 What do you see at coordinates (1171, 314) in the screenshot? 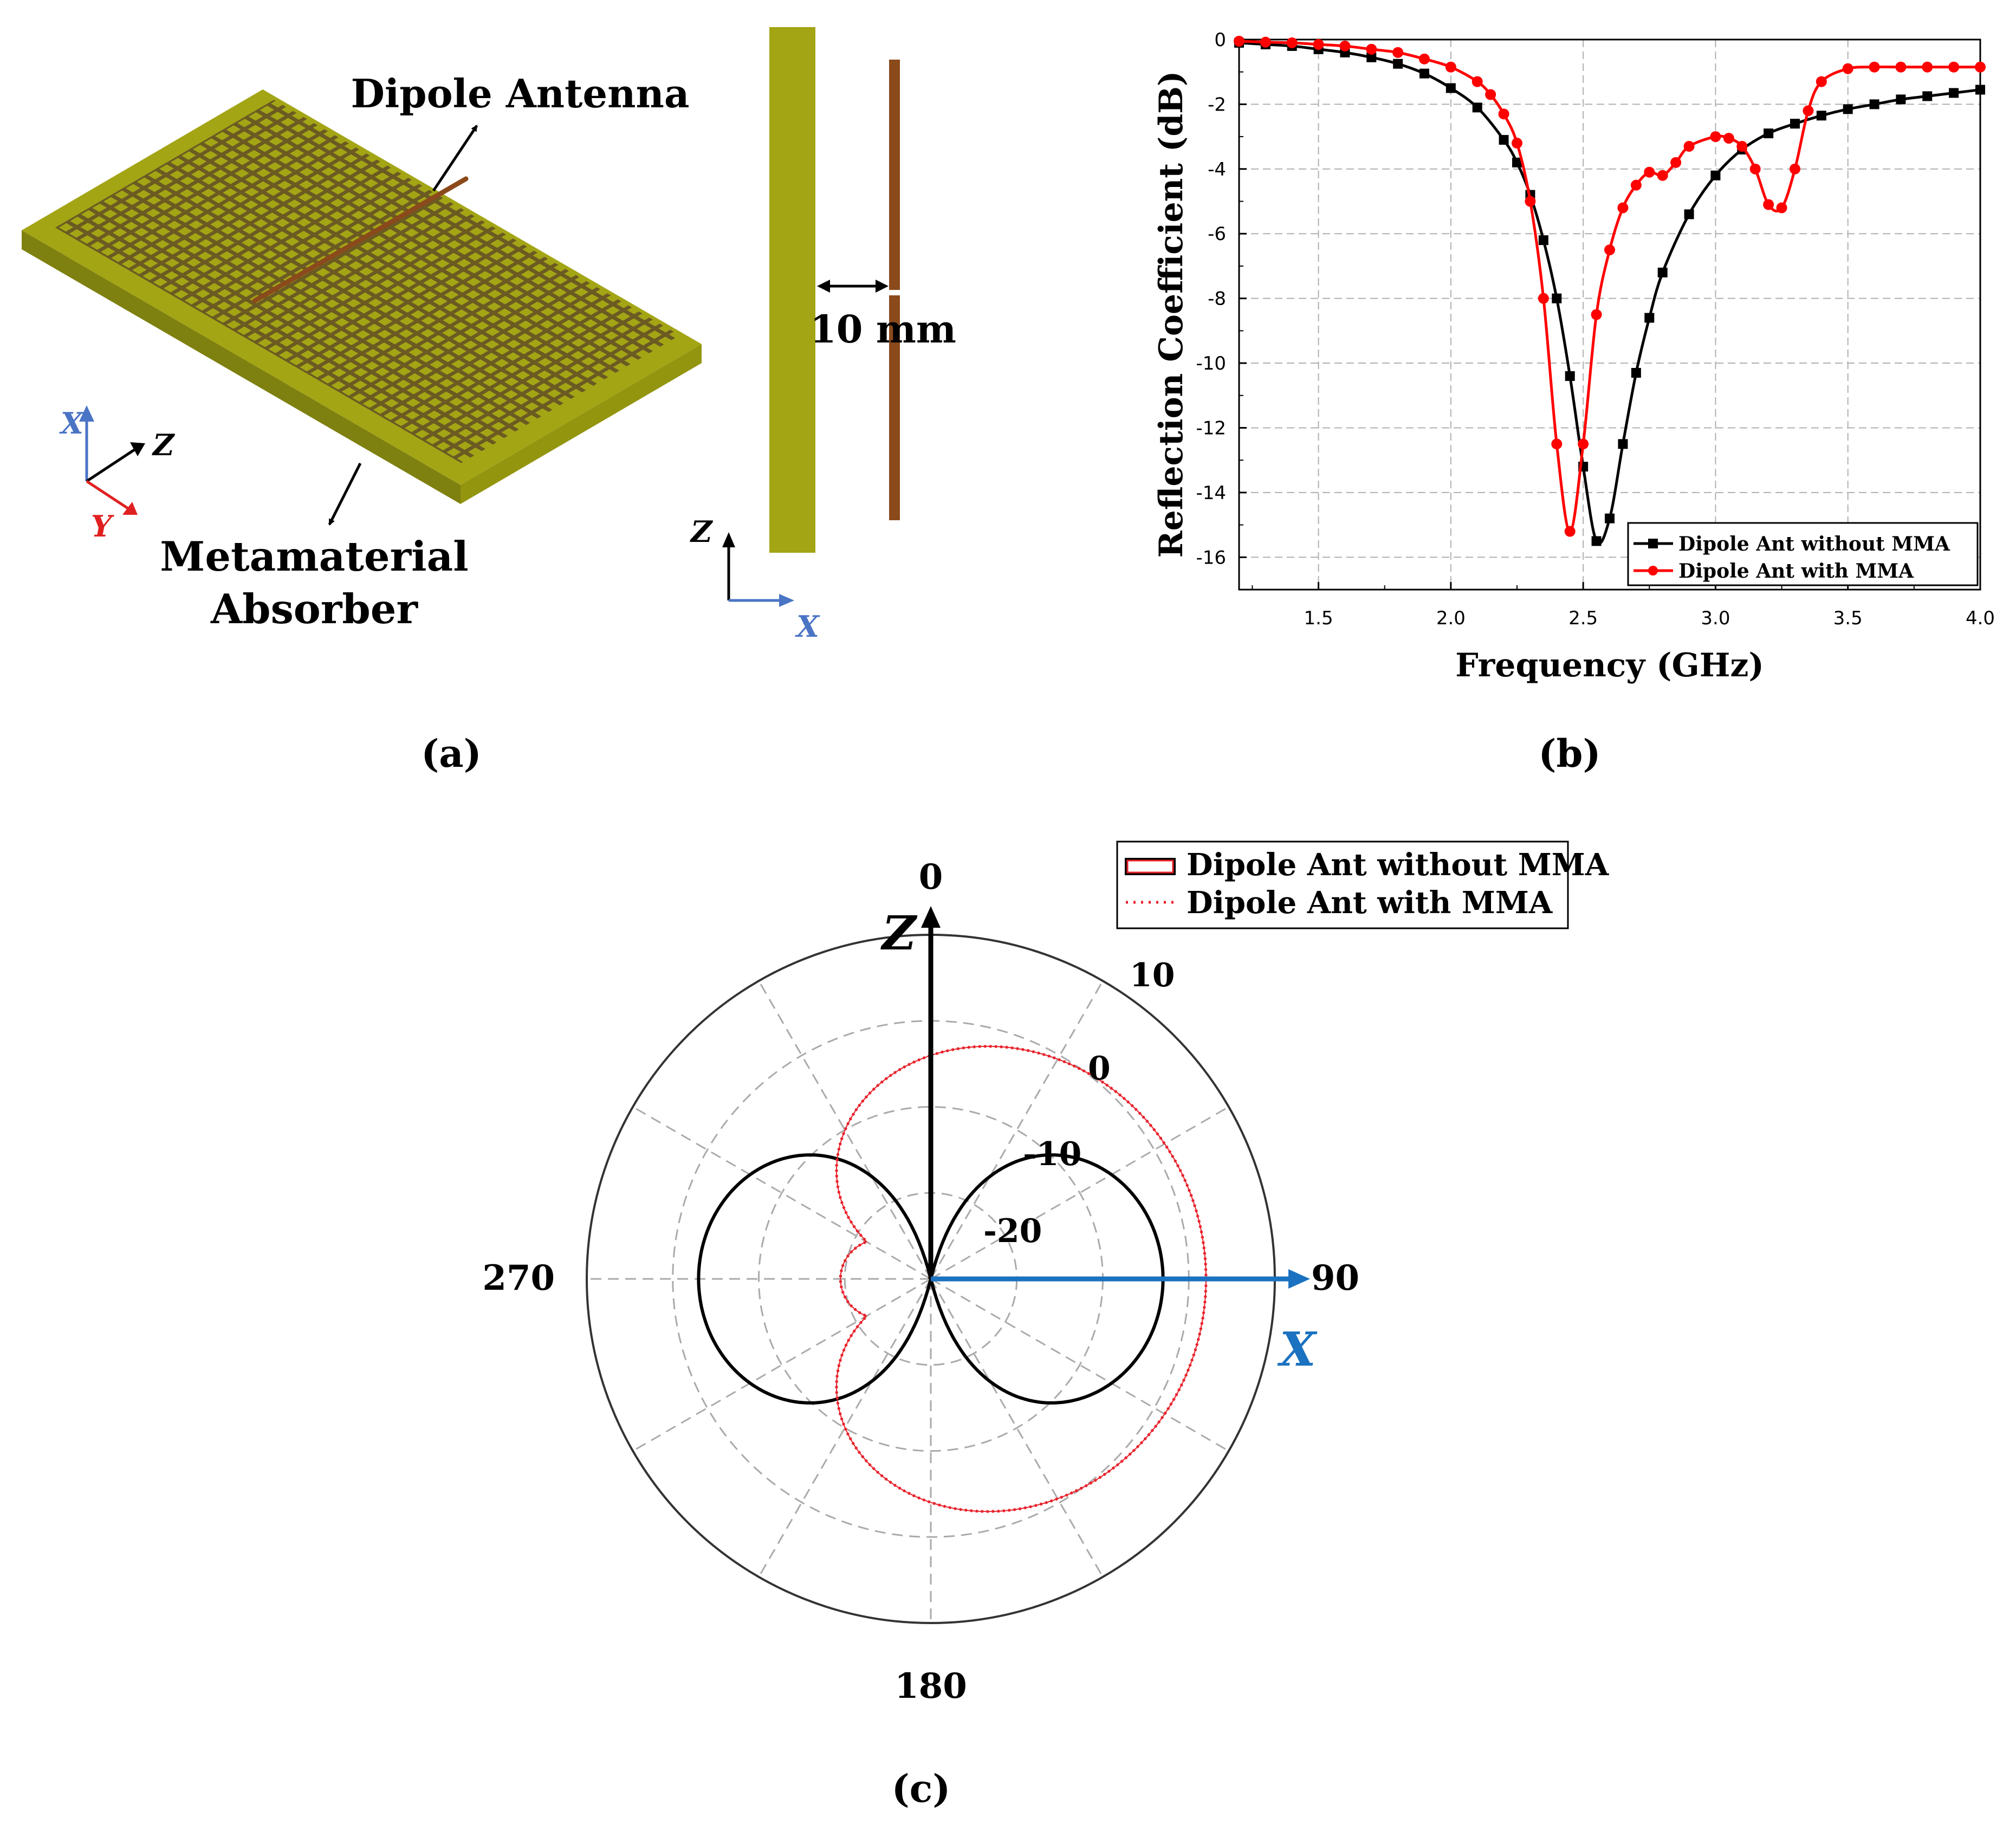
I see `chart-b-ylabel: Reflection Coefficient (dB)` at bounding box center [1171, 314].